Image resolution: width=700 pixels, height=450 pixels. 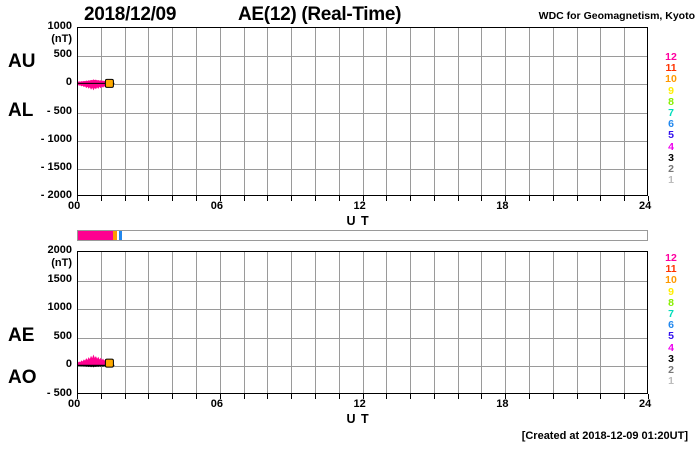 What do you see at coordinates (671, 347) in the screenshot?
I see `legend-entry: 4` at bounding box center [671, 347].